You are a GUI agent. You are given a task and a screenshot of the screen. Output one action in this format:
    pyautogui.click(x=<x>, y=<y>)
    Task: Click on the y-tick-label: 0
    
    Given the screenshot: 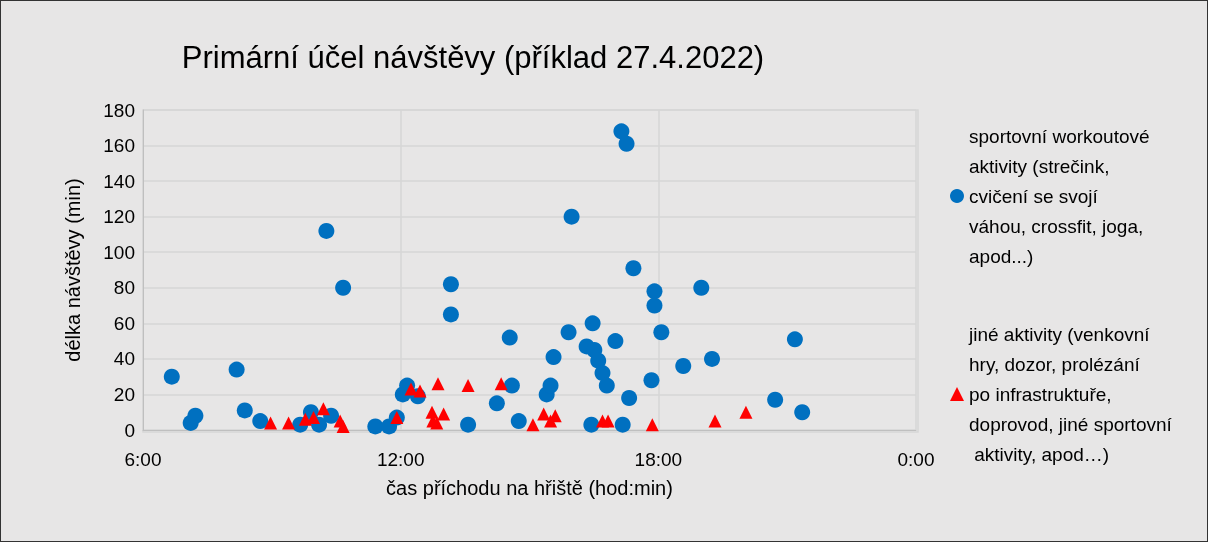 What is the action you would take?
    pyautogui.click(x=129, y=430)
    